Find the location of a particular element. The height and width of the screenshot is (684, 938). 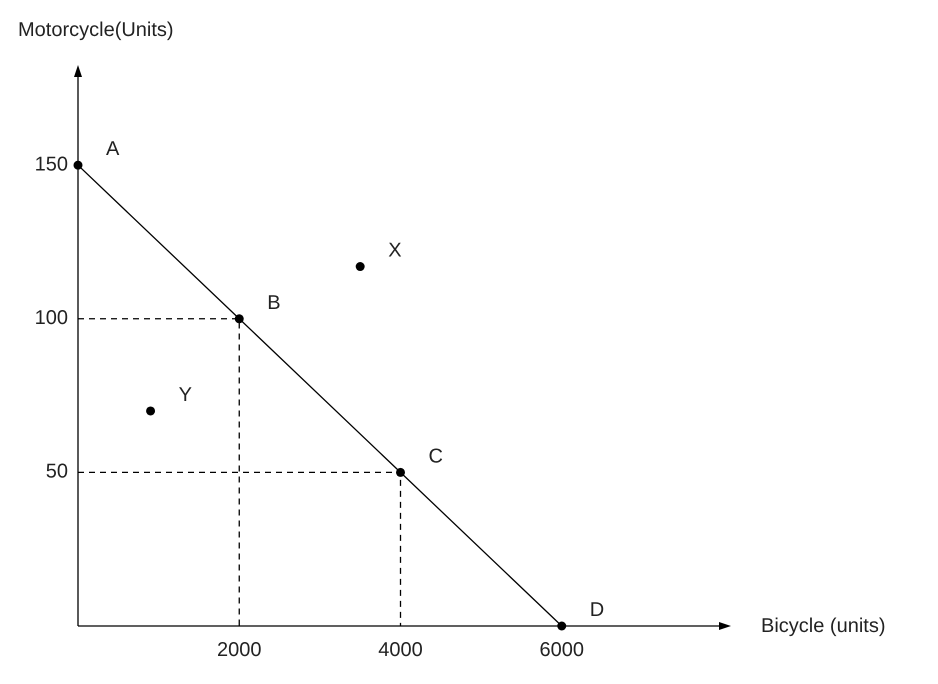

x-tick-label: 4000 is located at coordinates (400, 650).